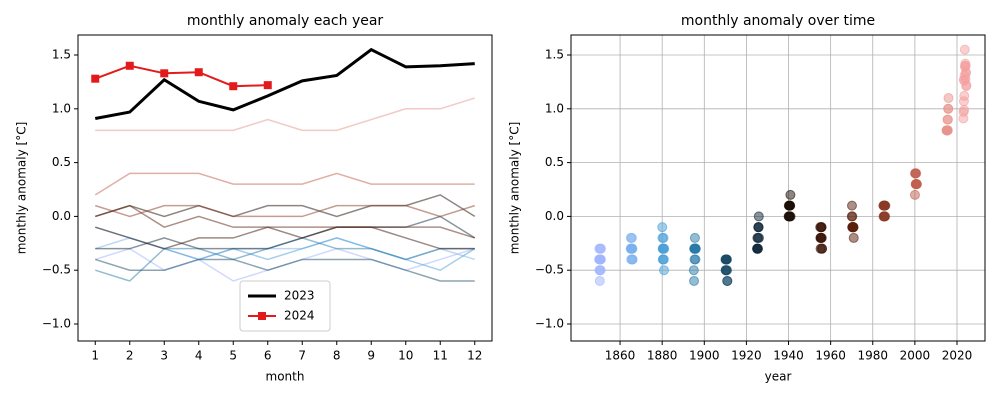 This screenshot has height=400, width=1000. I want to click on x-tick-label: 9, so click(371, 356).